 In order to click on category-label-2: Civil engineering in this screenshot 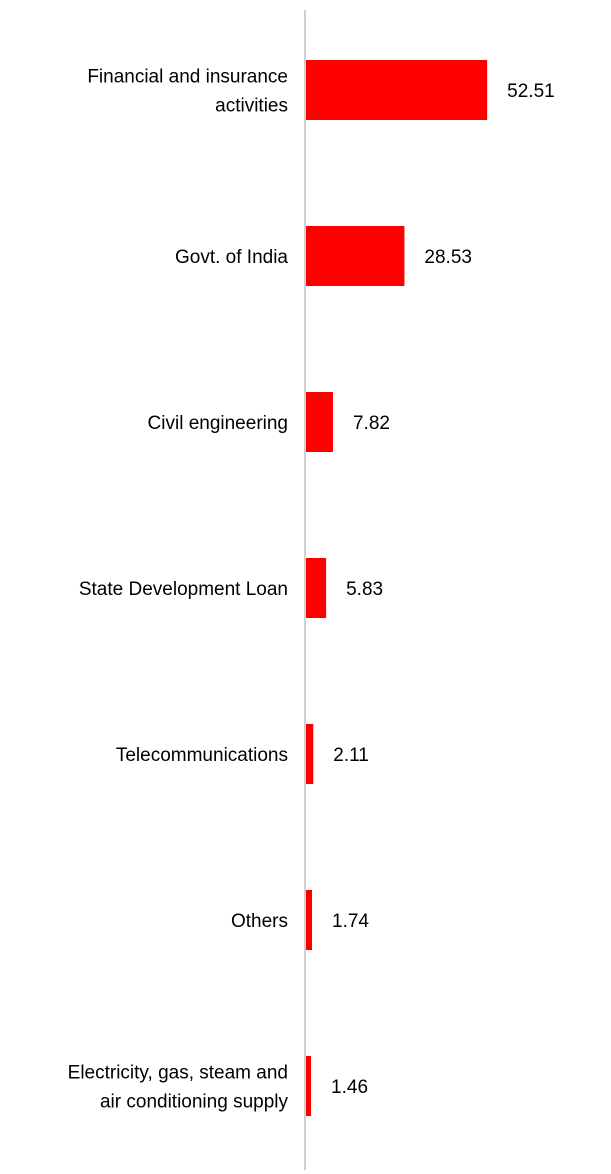, I will do `click(218, 423)`.